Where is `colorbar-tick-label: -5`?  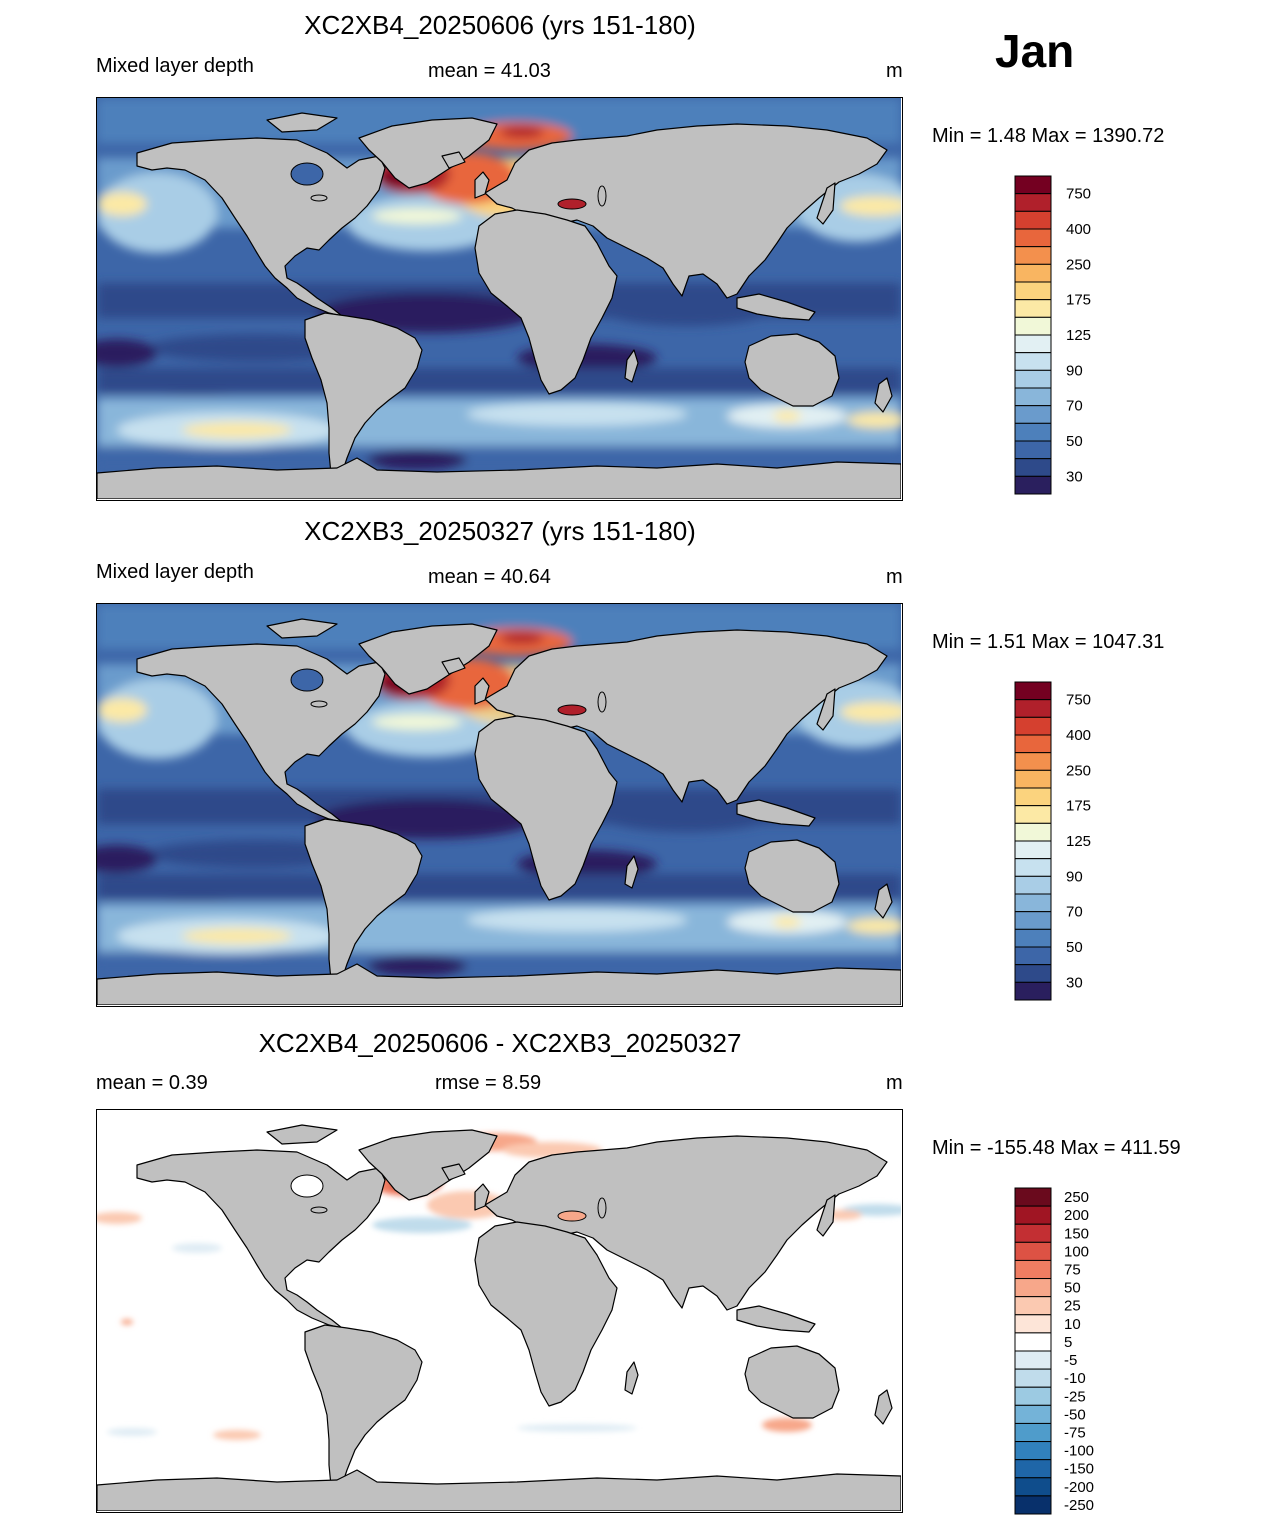 colorbar-tick-label: -5 is located at coordinates (1070, 1360).